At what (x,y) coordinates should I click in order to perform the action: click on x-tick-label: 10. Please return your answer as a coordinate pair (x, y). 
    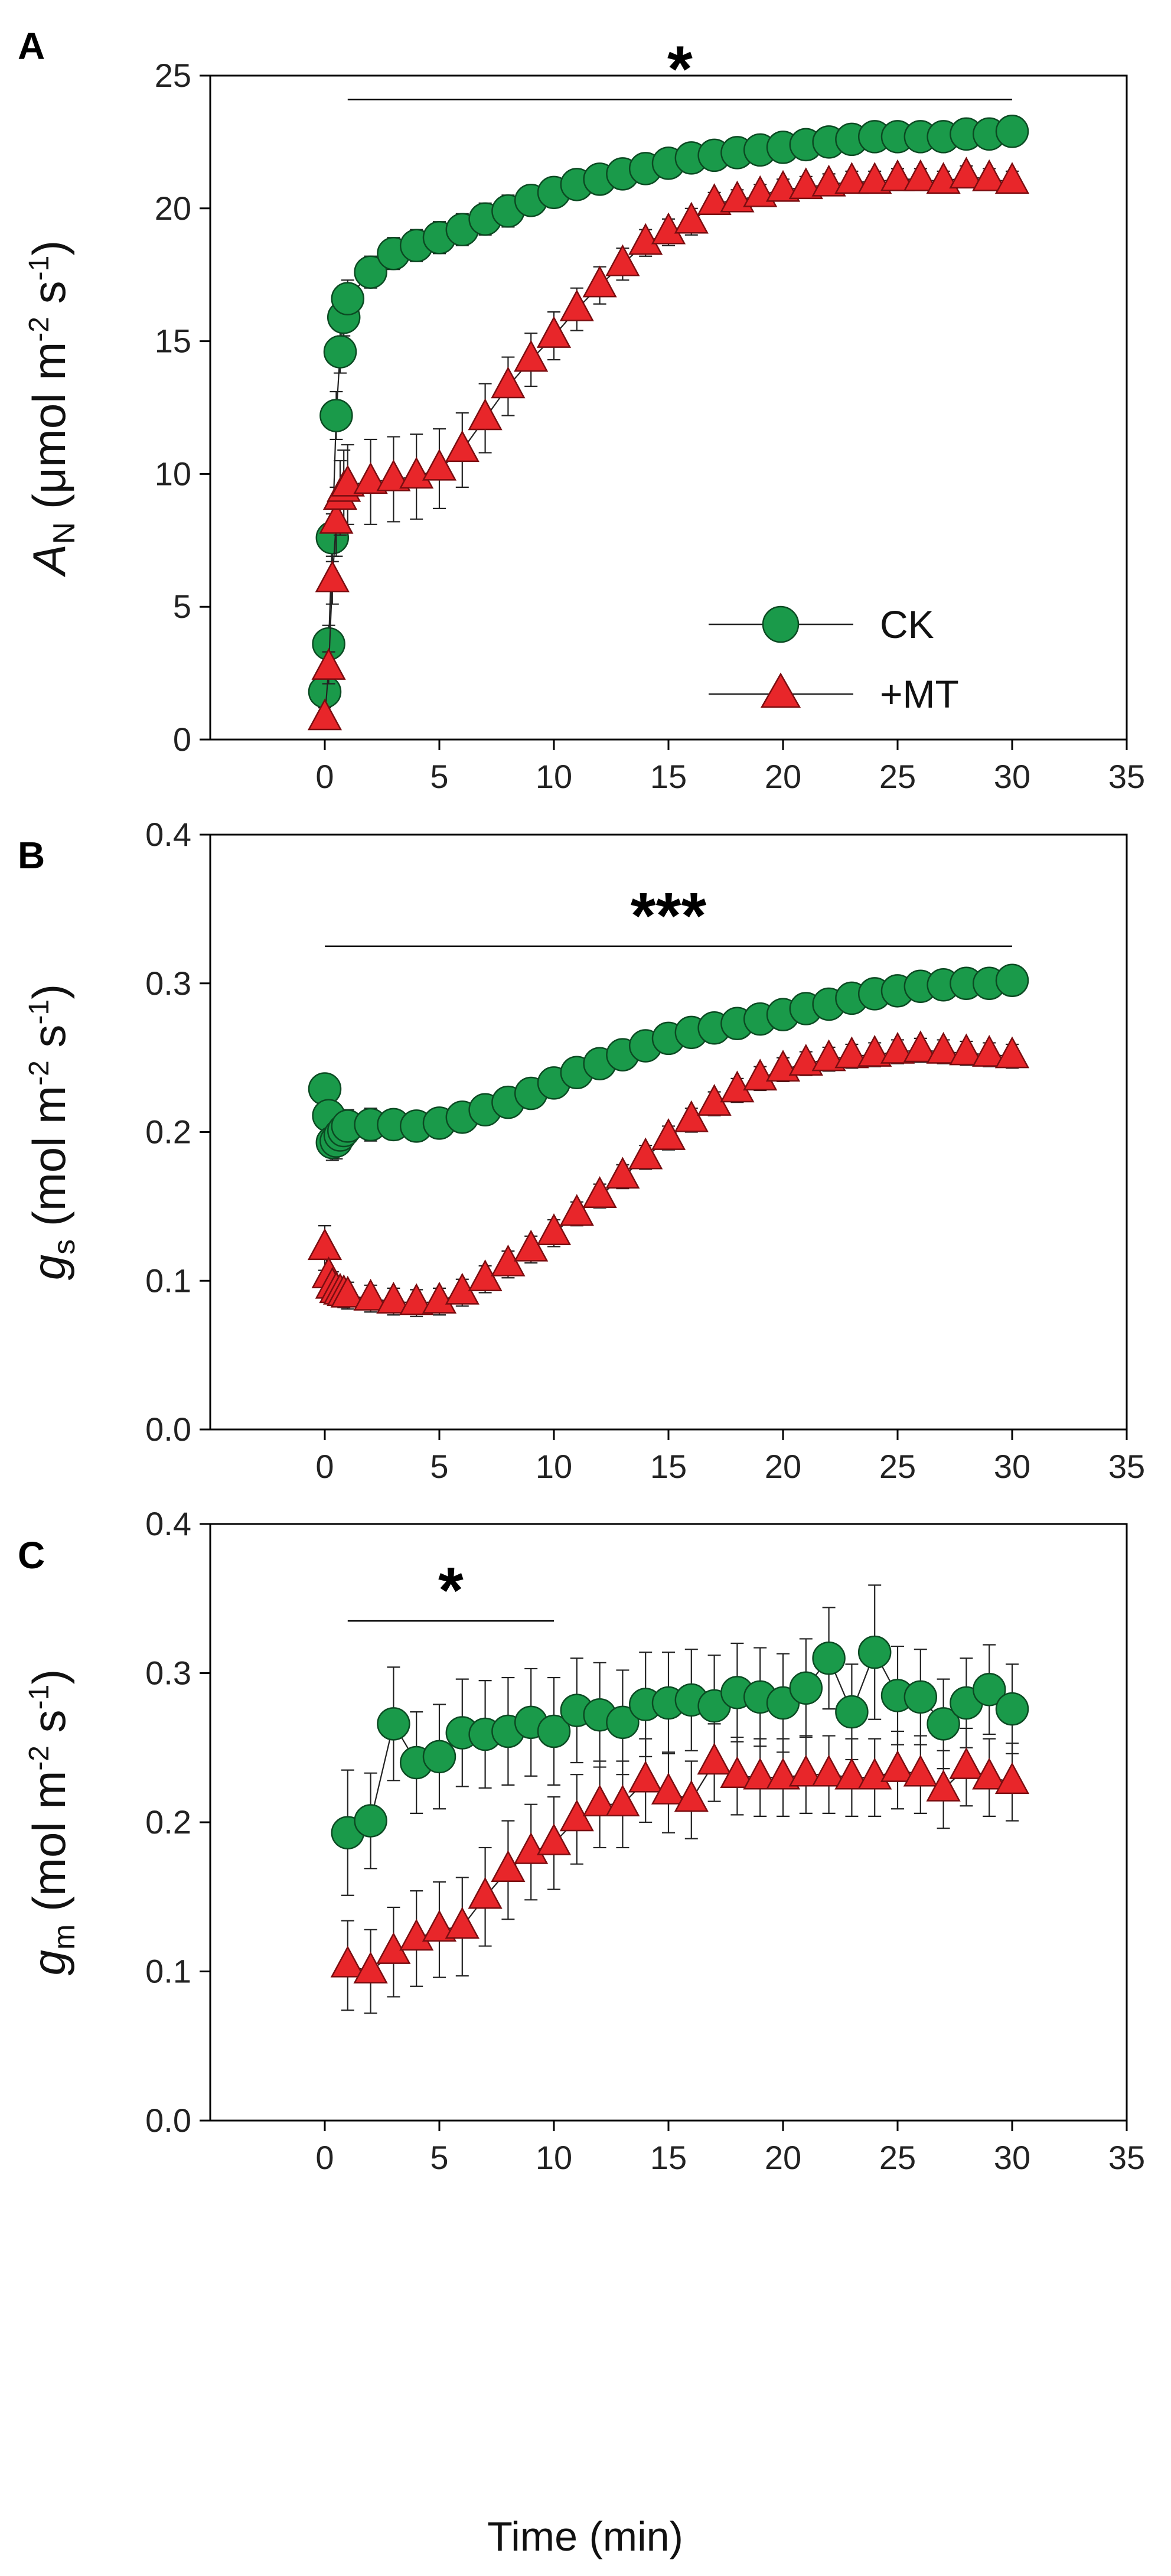
    Looking at the image, I should click on (554, 1466).